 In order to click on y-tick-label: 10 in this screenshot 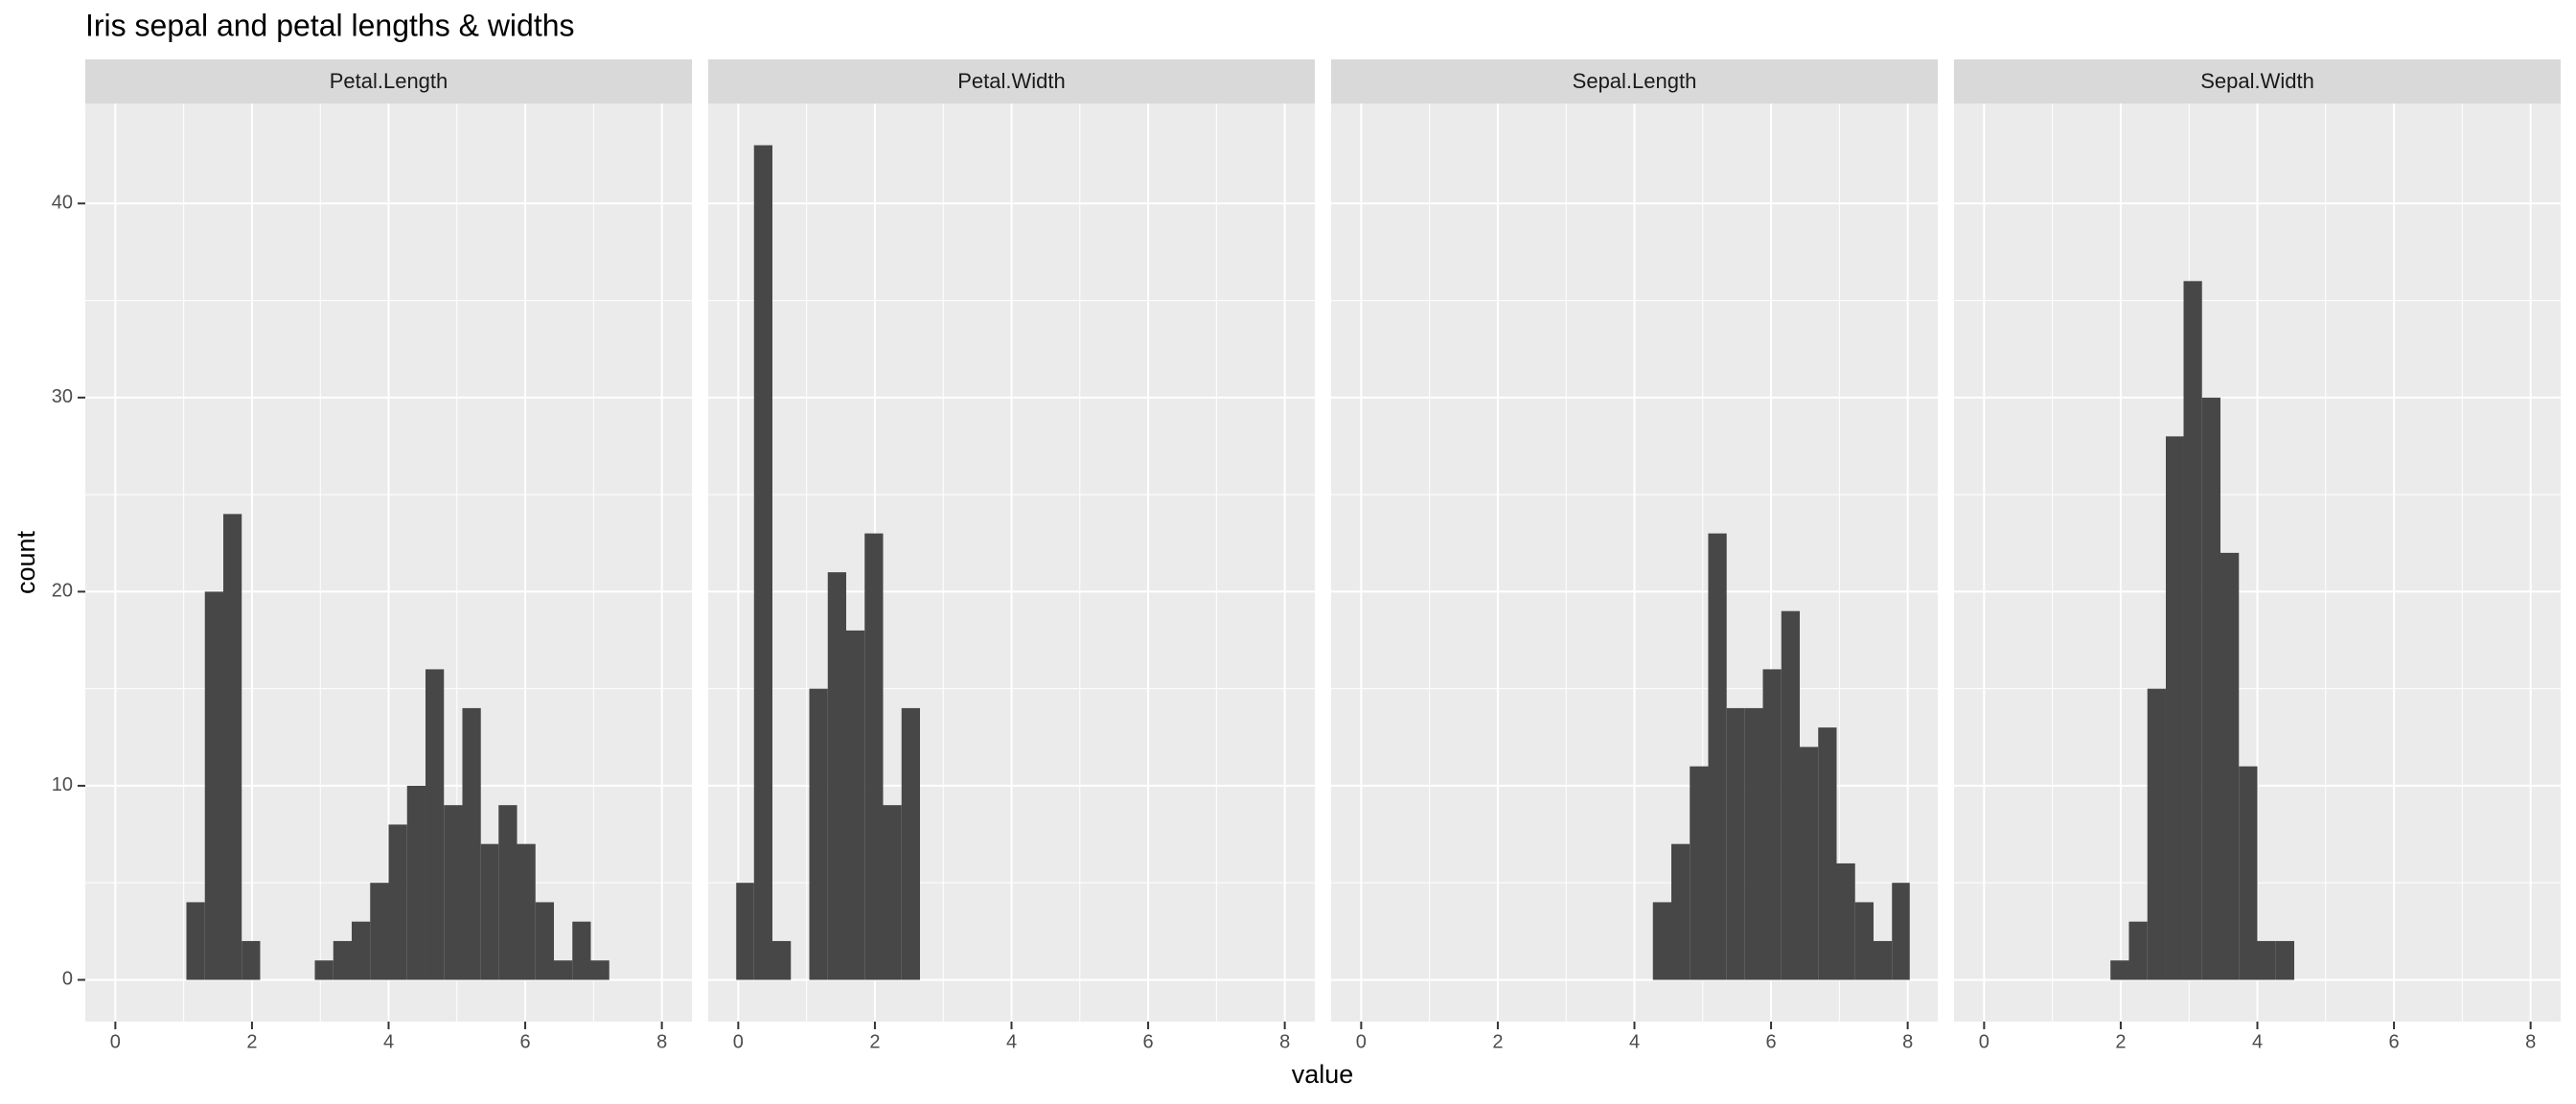, I will do `click(63, 784)`.